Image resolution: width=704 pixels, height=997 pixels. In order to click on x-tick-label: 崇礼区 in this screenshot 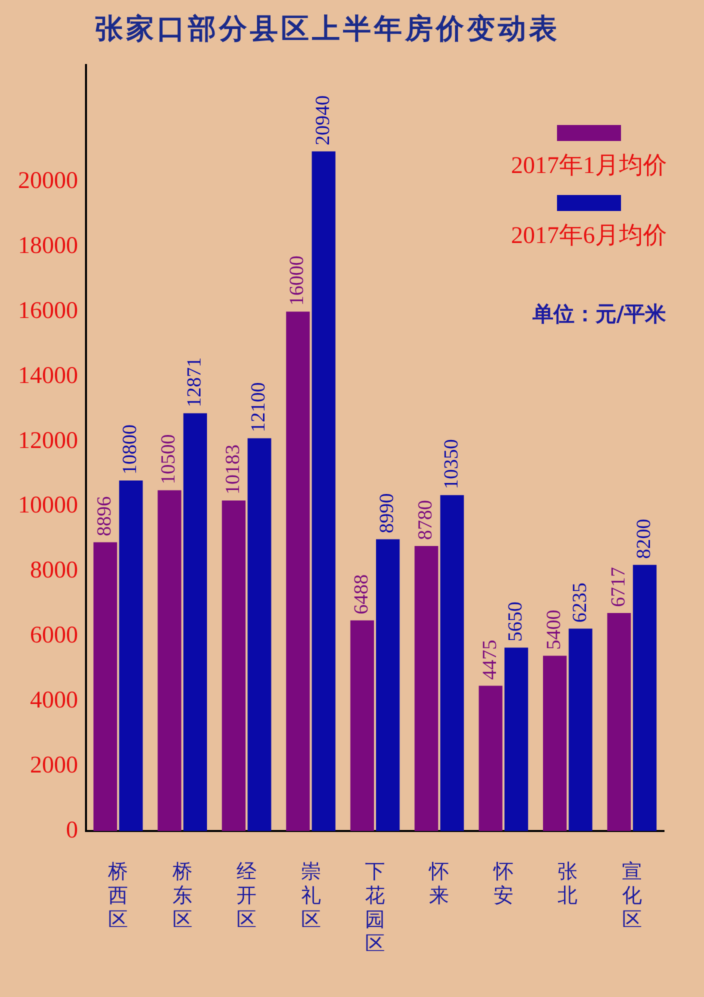, I will do `click(310, 895)`.